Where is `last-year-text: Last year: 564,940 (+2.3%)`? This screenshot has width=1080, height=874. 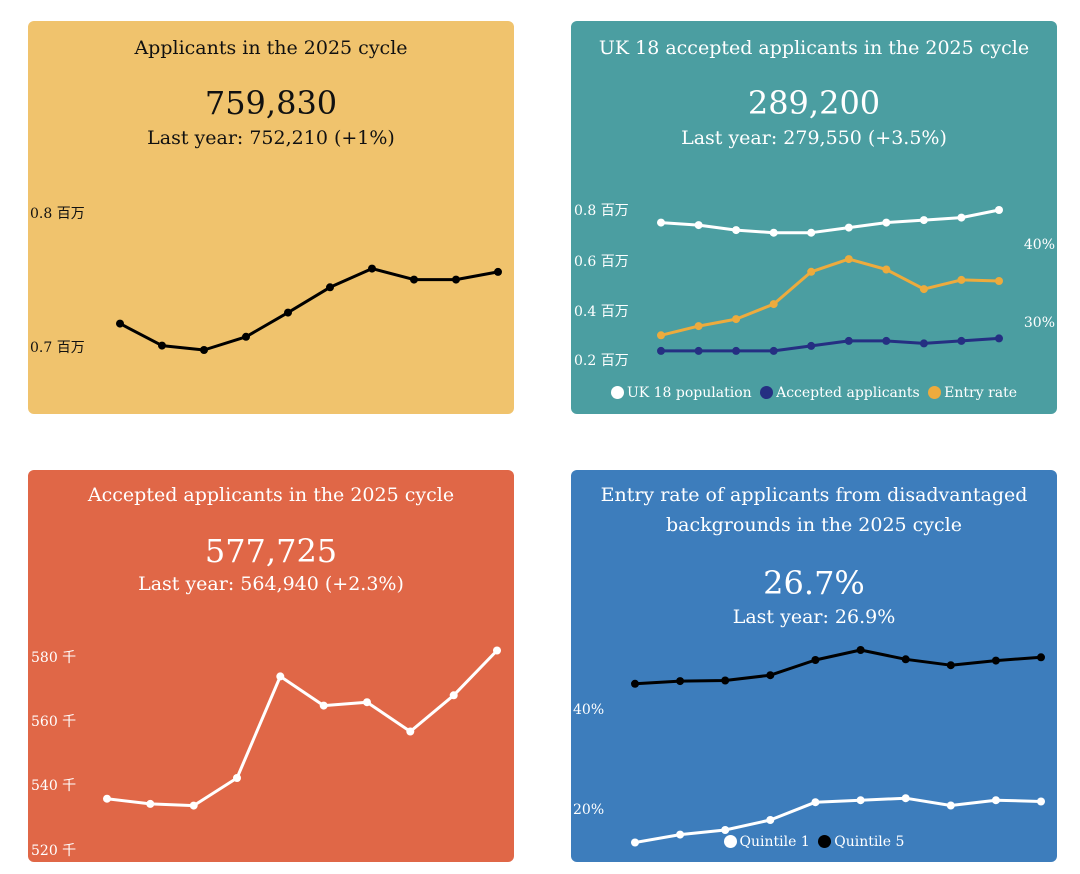 last-year-text: Last year: 564,940 (+2.3%) is located at coordinates (271, 584).